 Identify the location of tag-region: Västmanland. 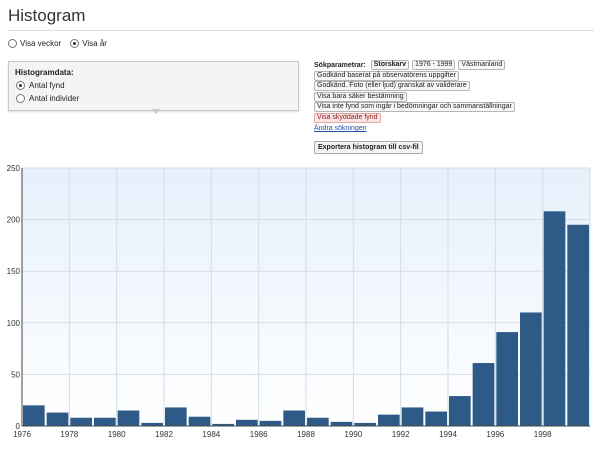
(482, 65).